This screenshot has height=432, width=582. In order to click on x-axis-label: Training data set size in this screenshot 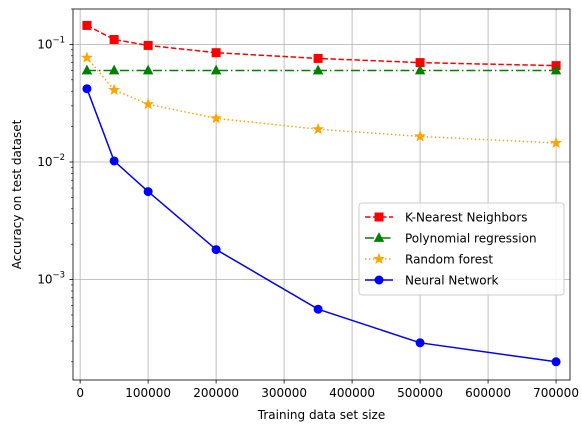, I will do `click(321, 415)`.